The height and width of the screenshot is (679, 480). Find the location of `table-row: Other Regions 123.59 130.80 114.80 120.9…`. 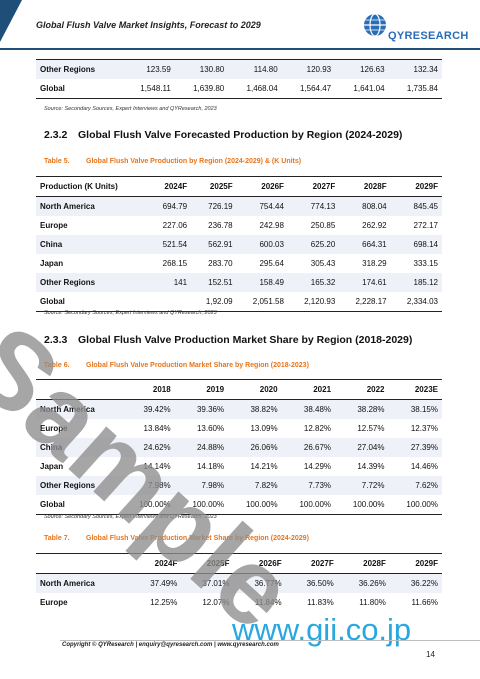

table-row: Other Regions 123.59 130.80 114.80 120.9… is located at coordinates (239, 69).